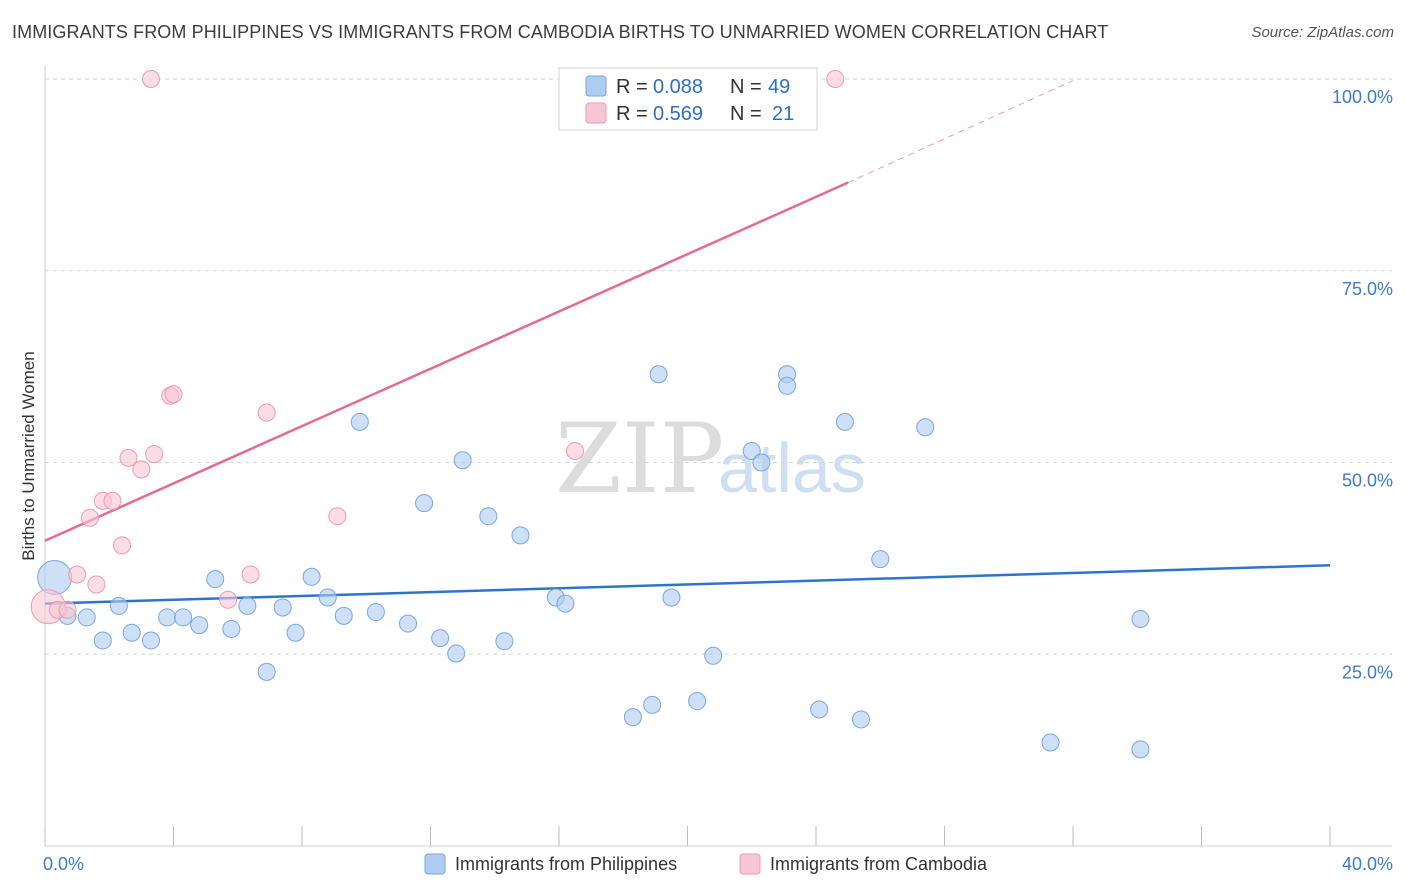  What do you see at coordinates (1367, 481) in the screenshot?
I see `y-tick-label: 50.0%` at bounding box center [1367, 481].